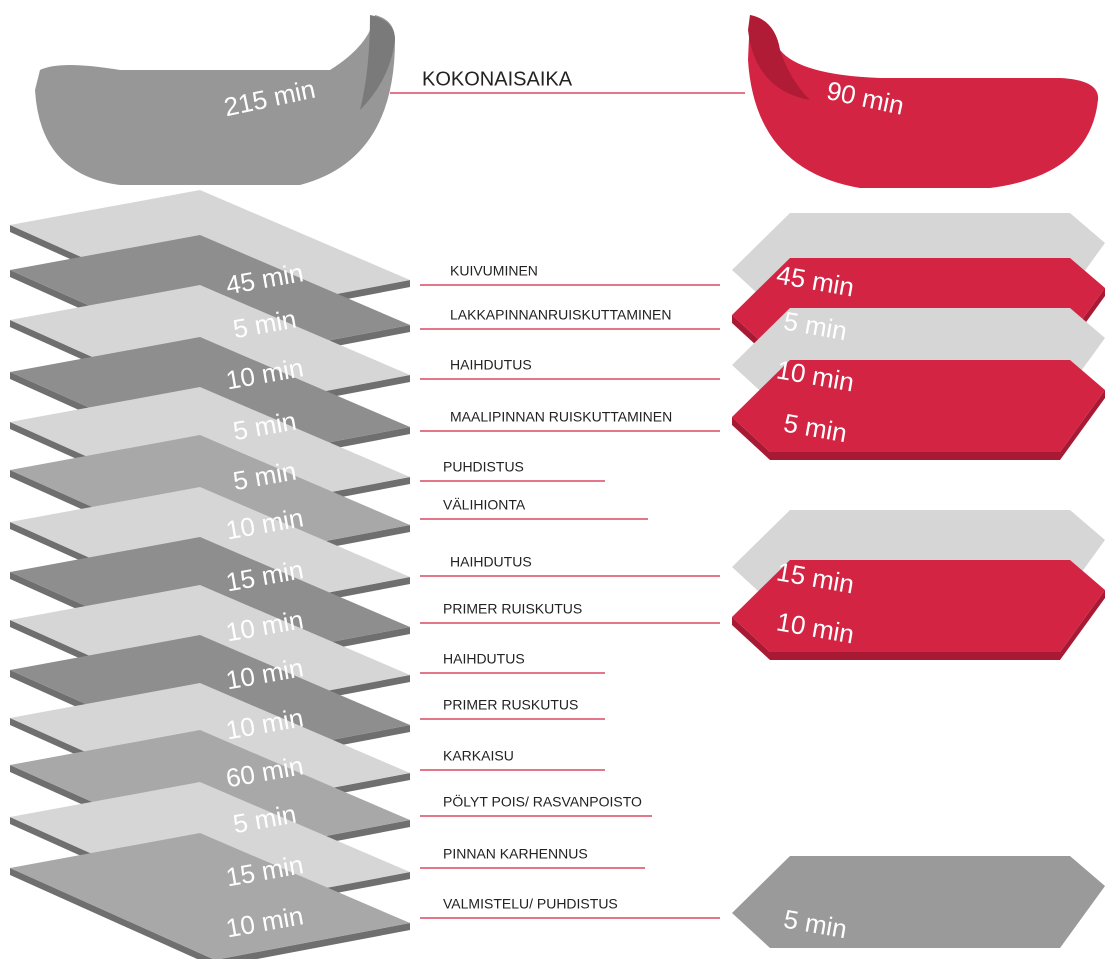  Describe the element at coordinates (494, 271) in the screenshot. I see `step-label: KUIVUMINEN` at that location.